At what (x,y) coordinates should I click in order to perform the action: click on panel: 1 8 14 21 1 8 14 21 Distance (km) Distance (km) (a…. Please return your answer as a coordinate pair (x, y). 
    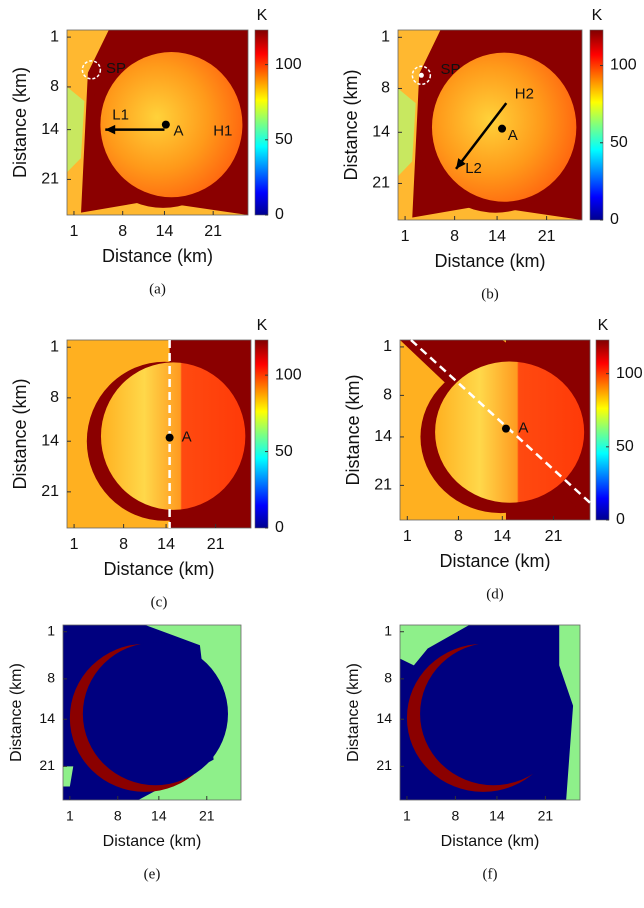
    Looking at the image, I should click on (156, 152).